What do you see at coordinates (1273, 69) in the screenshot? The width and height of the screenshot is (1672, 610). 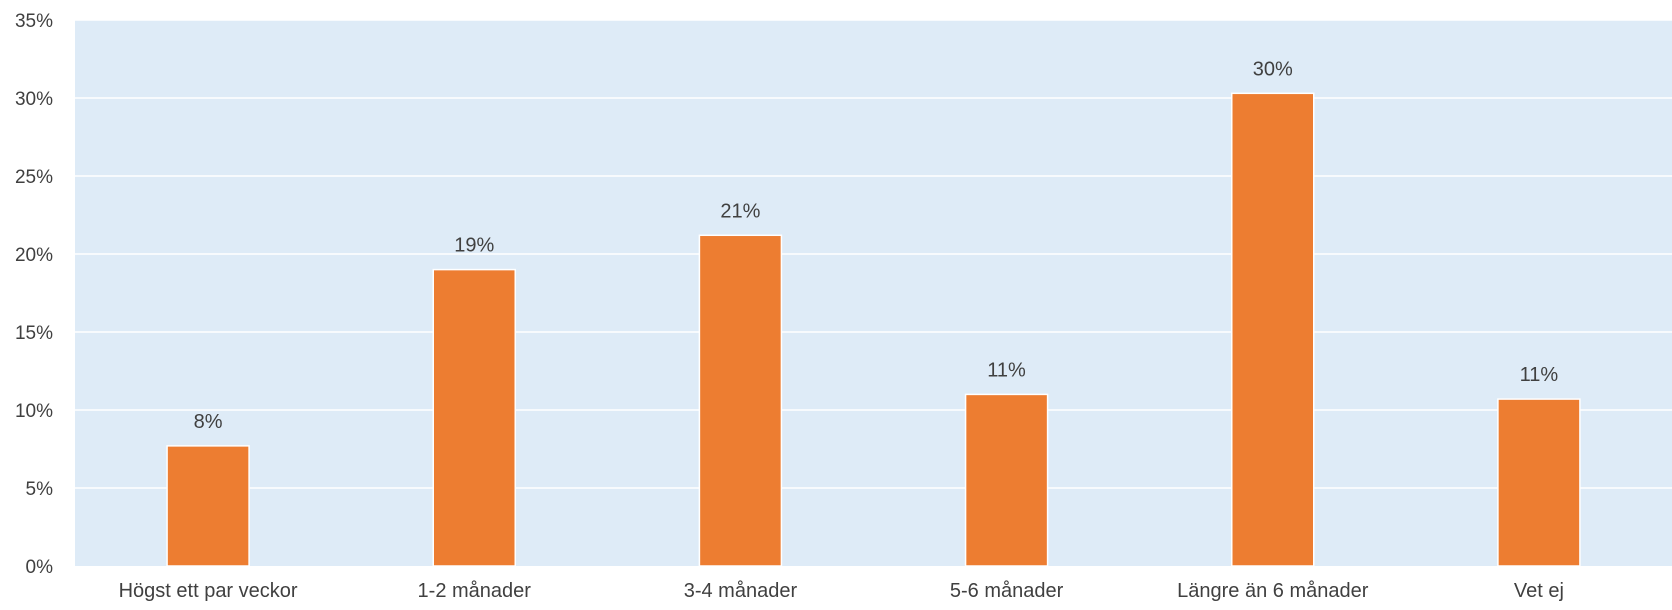 I see `data-label: 30%` at bounding box center [1273, 69].